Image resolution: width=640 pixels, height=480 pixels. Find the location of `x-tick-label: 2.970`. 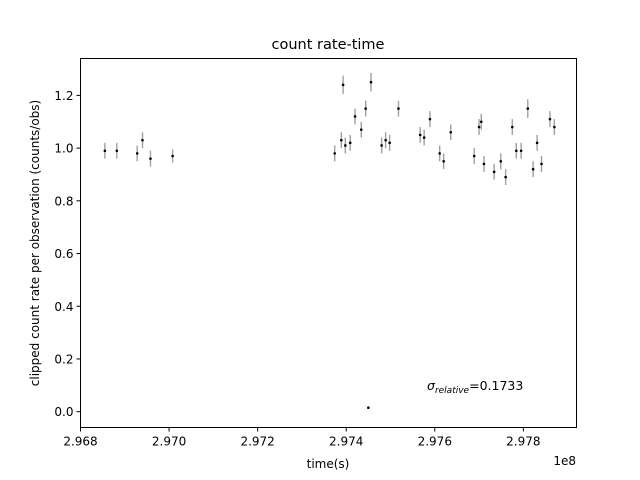

x-tick-label: 2.970 is located at coordinates (169, 442).